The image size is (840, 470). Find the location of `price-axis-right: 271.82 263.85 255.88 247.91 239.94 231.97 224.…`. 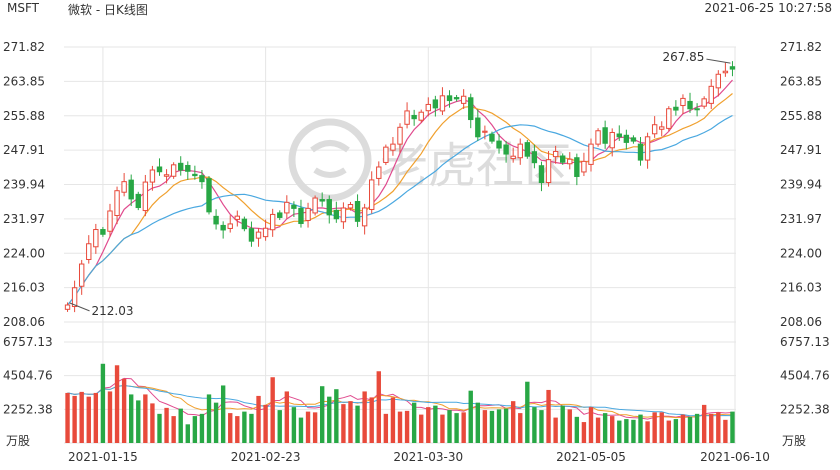

price-axis-right: 271.82 263.85 255.88 247.91 239.94 231.97 224.… is located at coordinates (801, 184).